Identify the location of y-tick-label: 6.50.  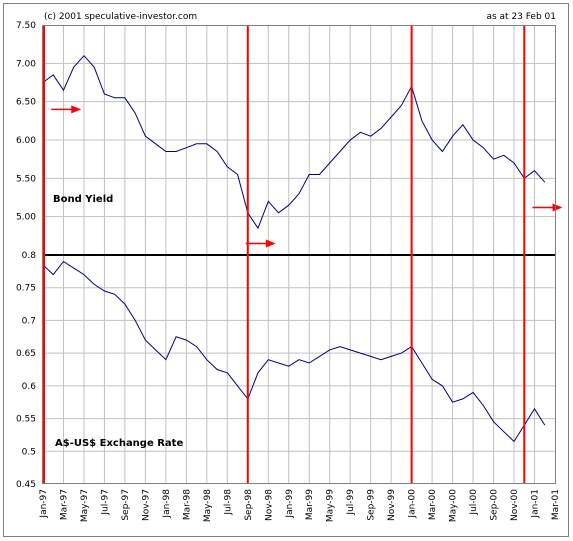
(26, 103).